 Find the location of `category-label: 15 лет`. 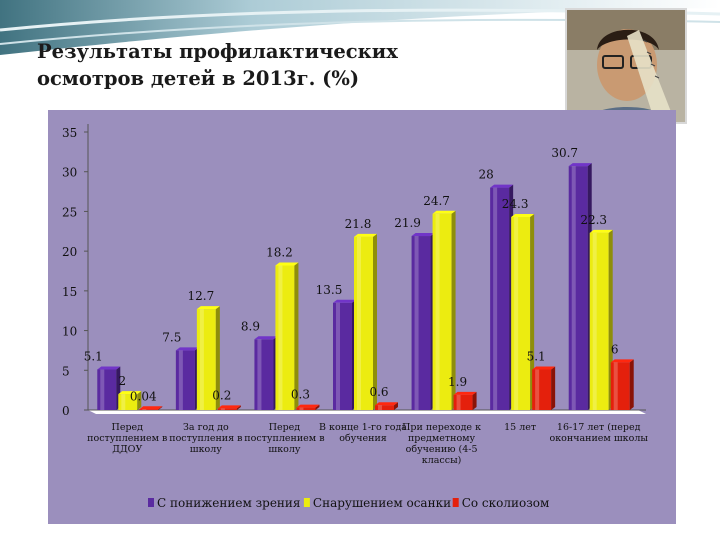

category-label: 15 лет is located at coordinates (520, 427).